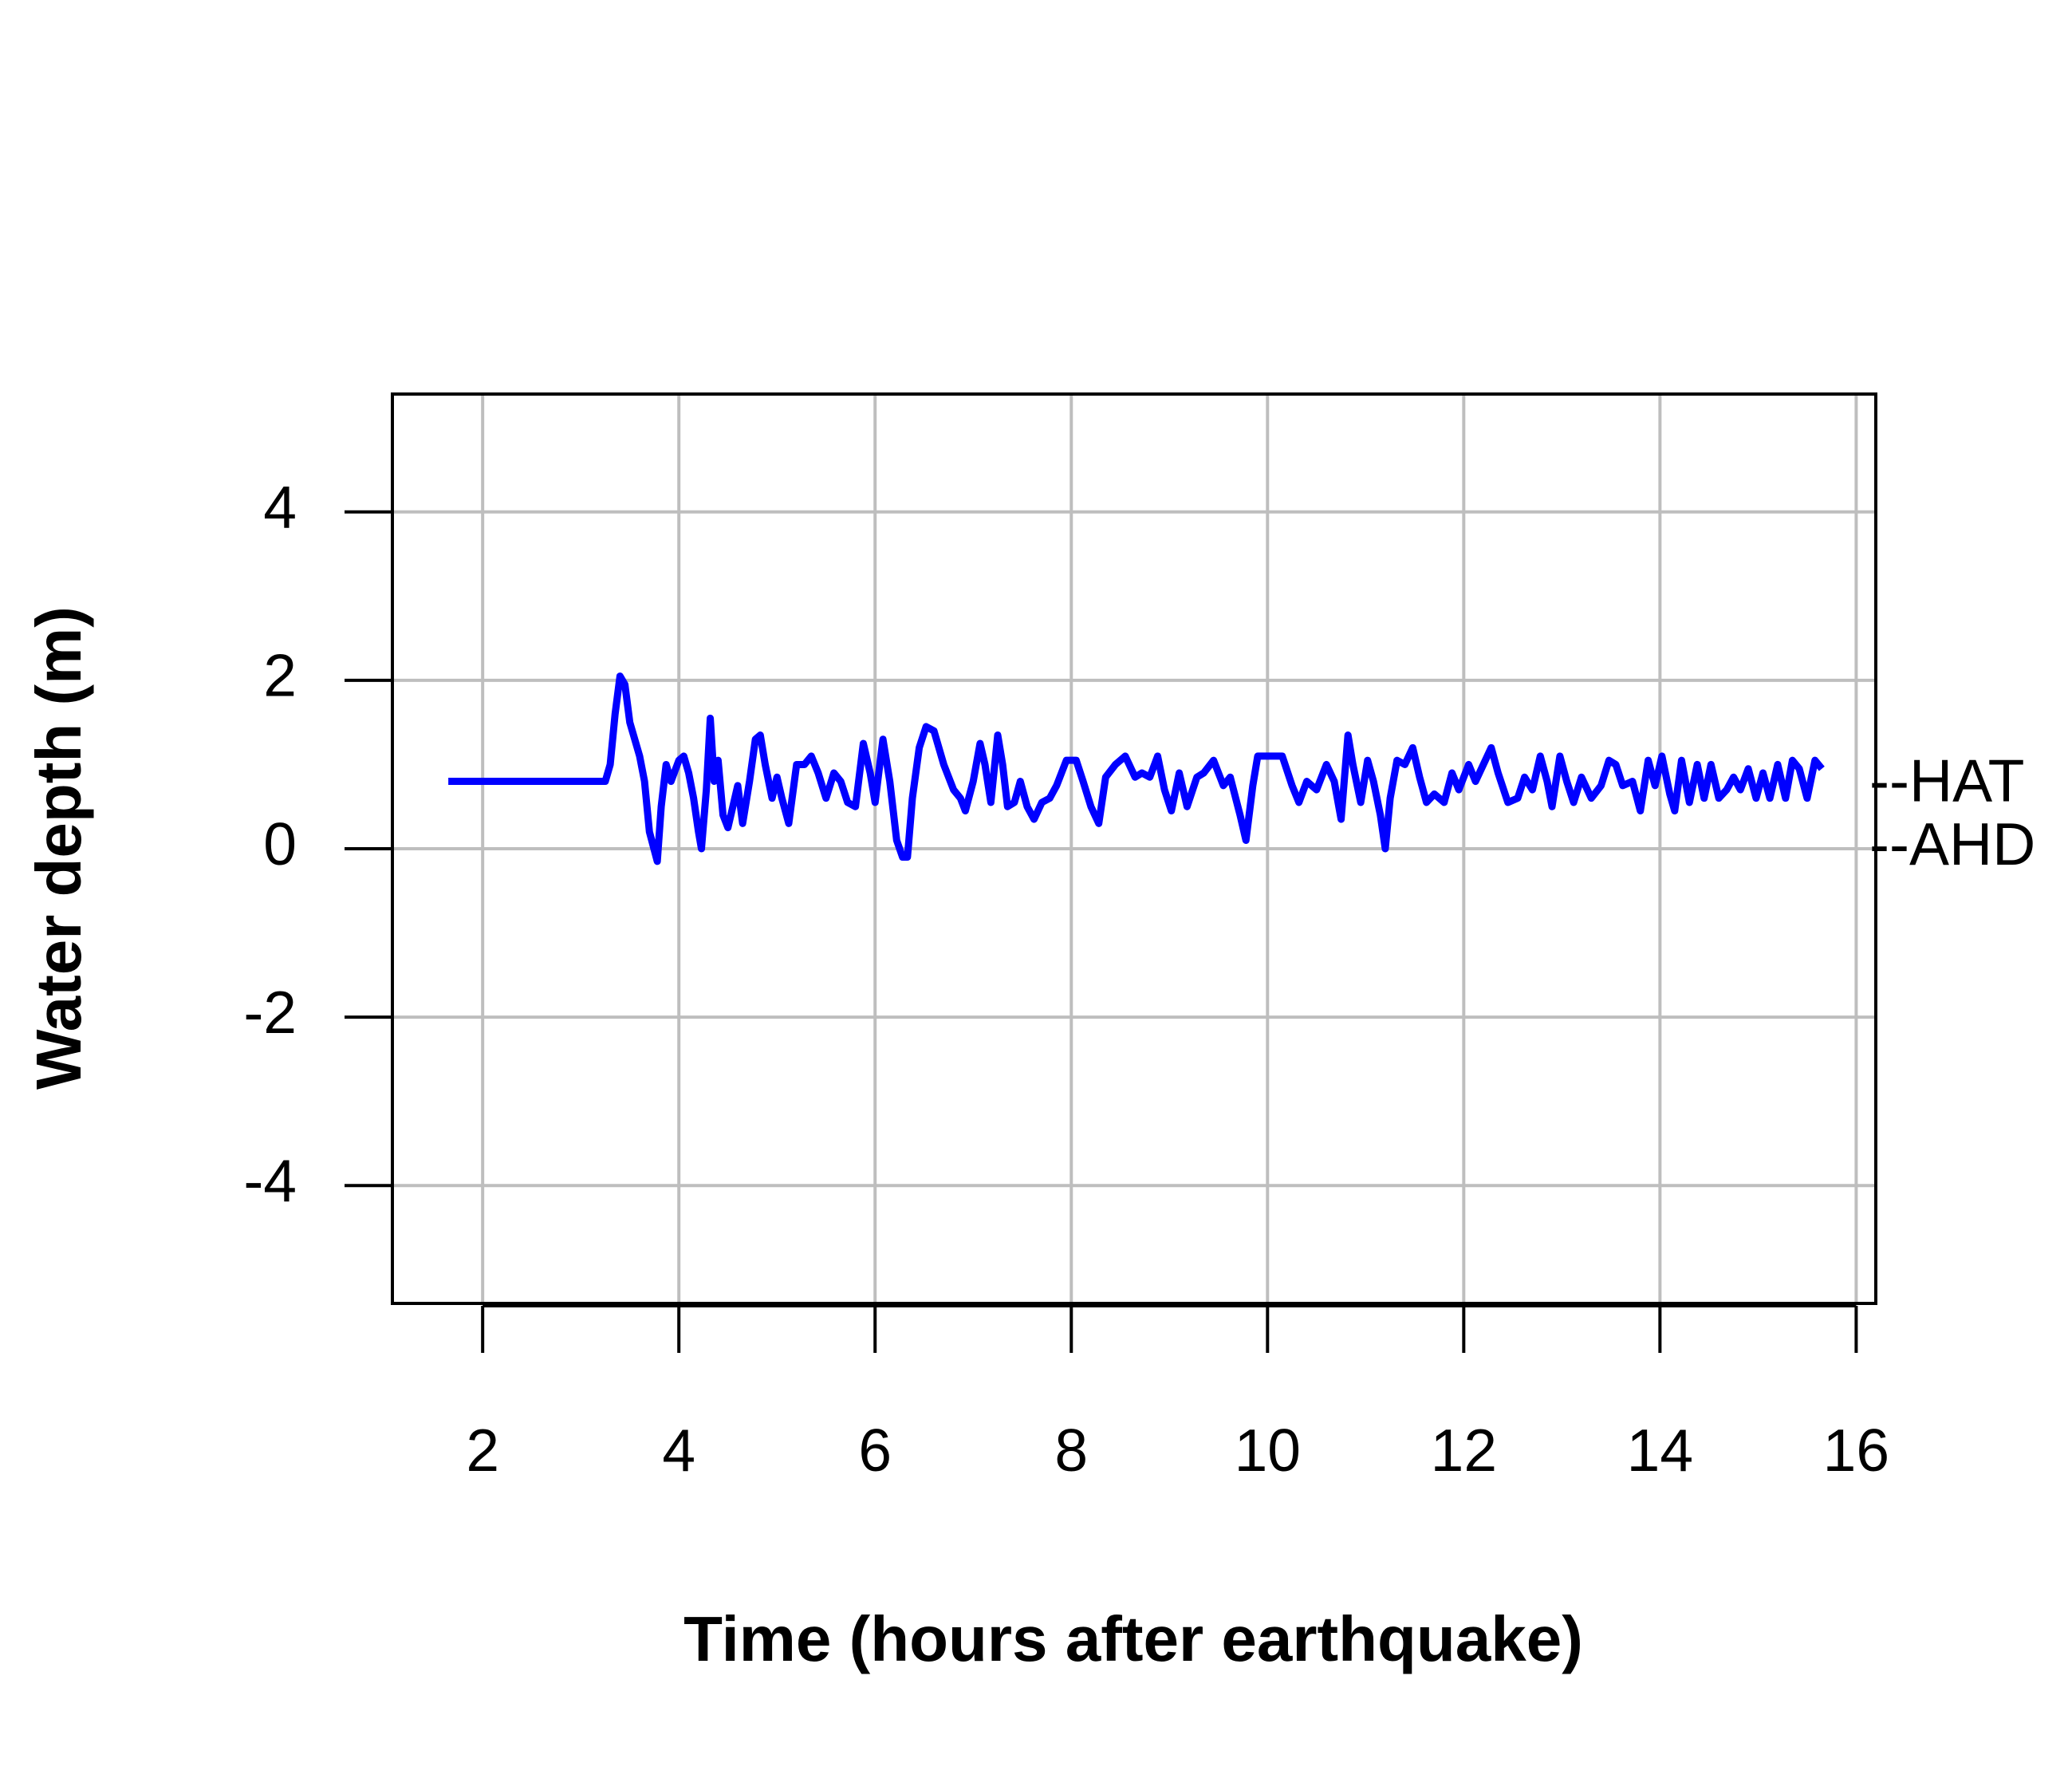 The height and width of the screenshot is (1790, 2072). I want to click on y-tick-label: -2, so click(270, 1012).